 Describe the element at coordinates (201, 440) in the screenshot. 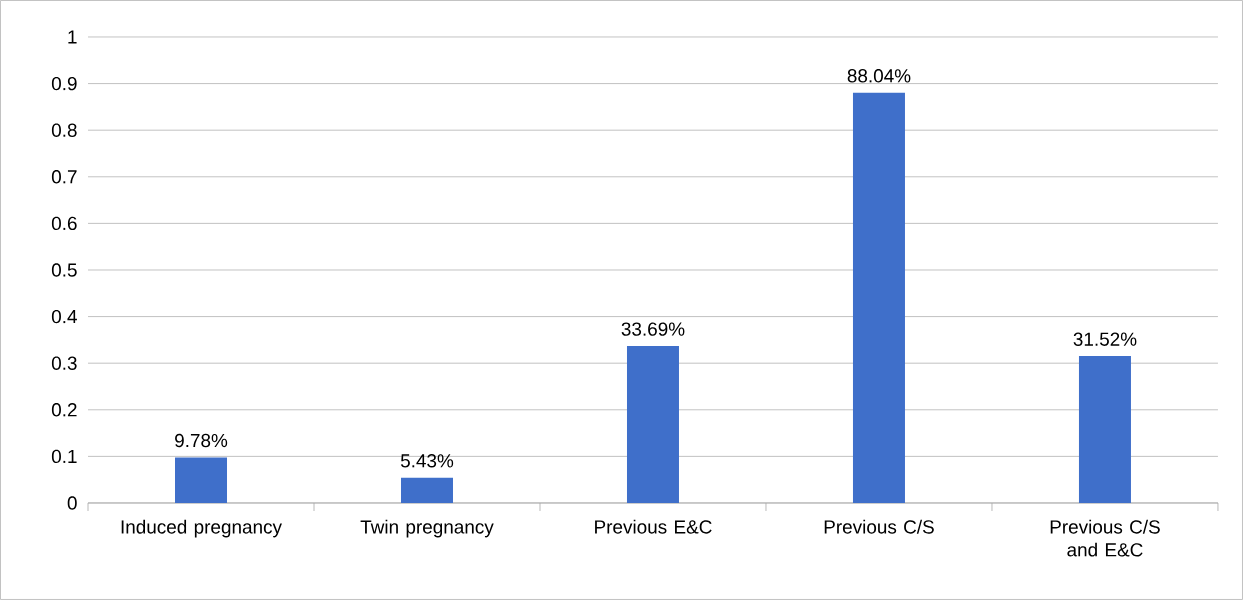

I see `data-label: 9.78%` at that location.